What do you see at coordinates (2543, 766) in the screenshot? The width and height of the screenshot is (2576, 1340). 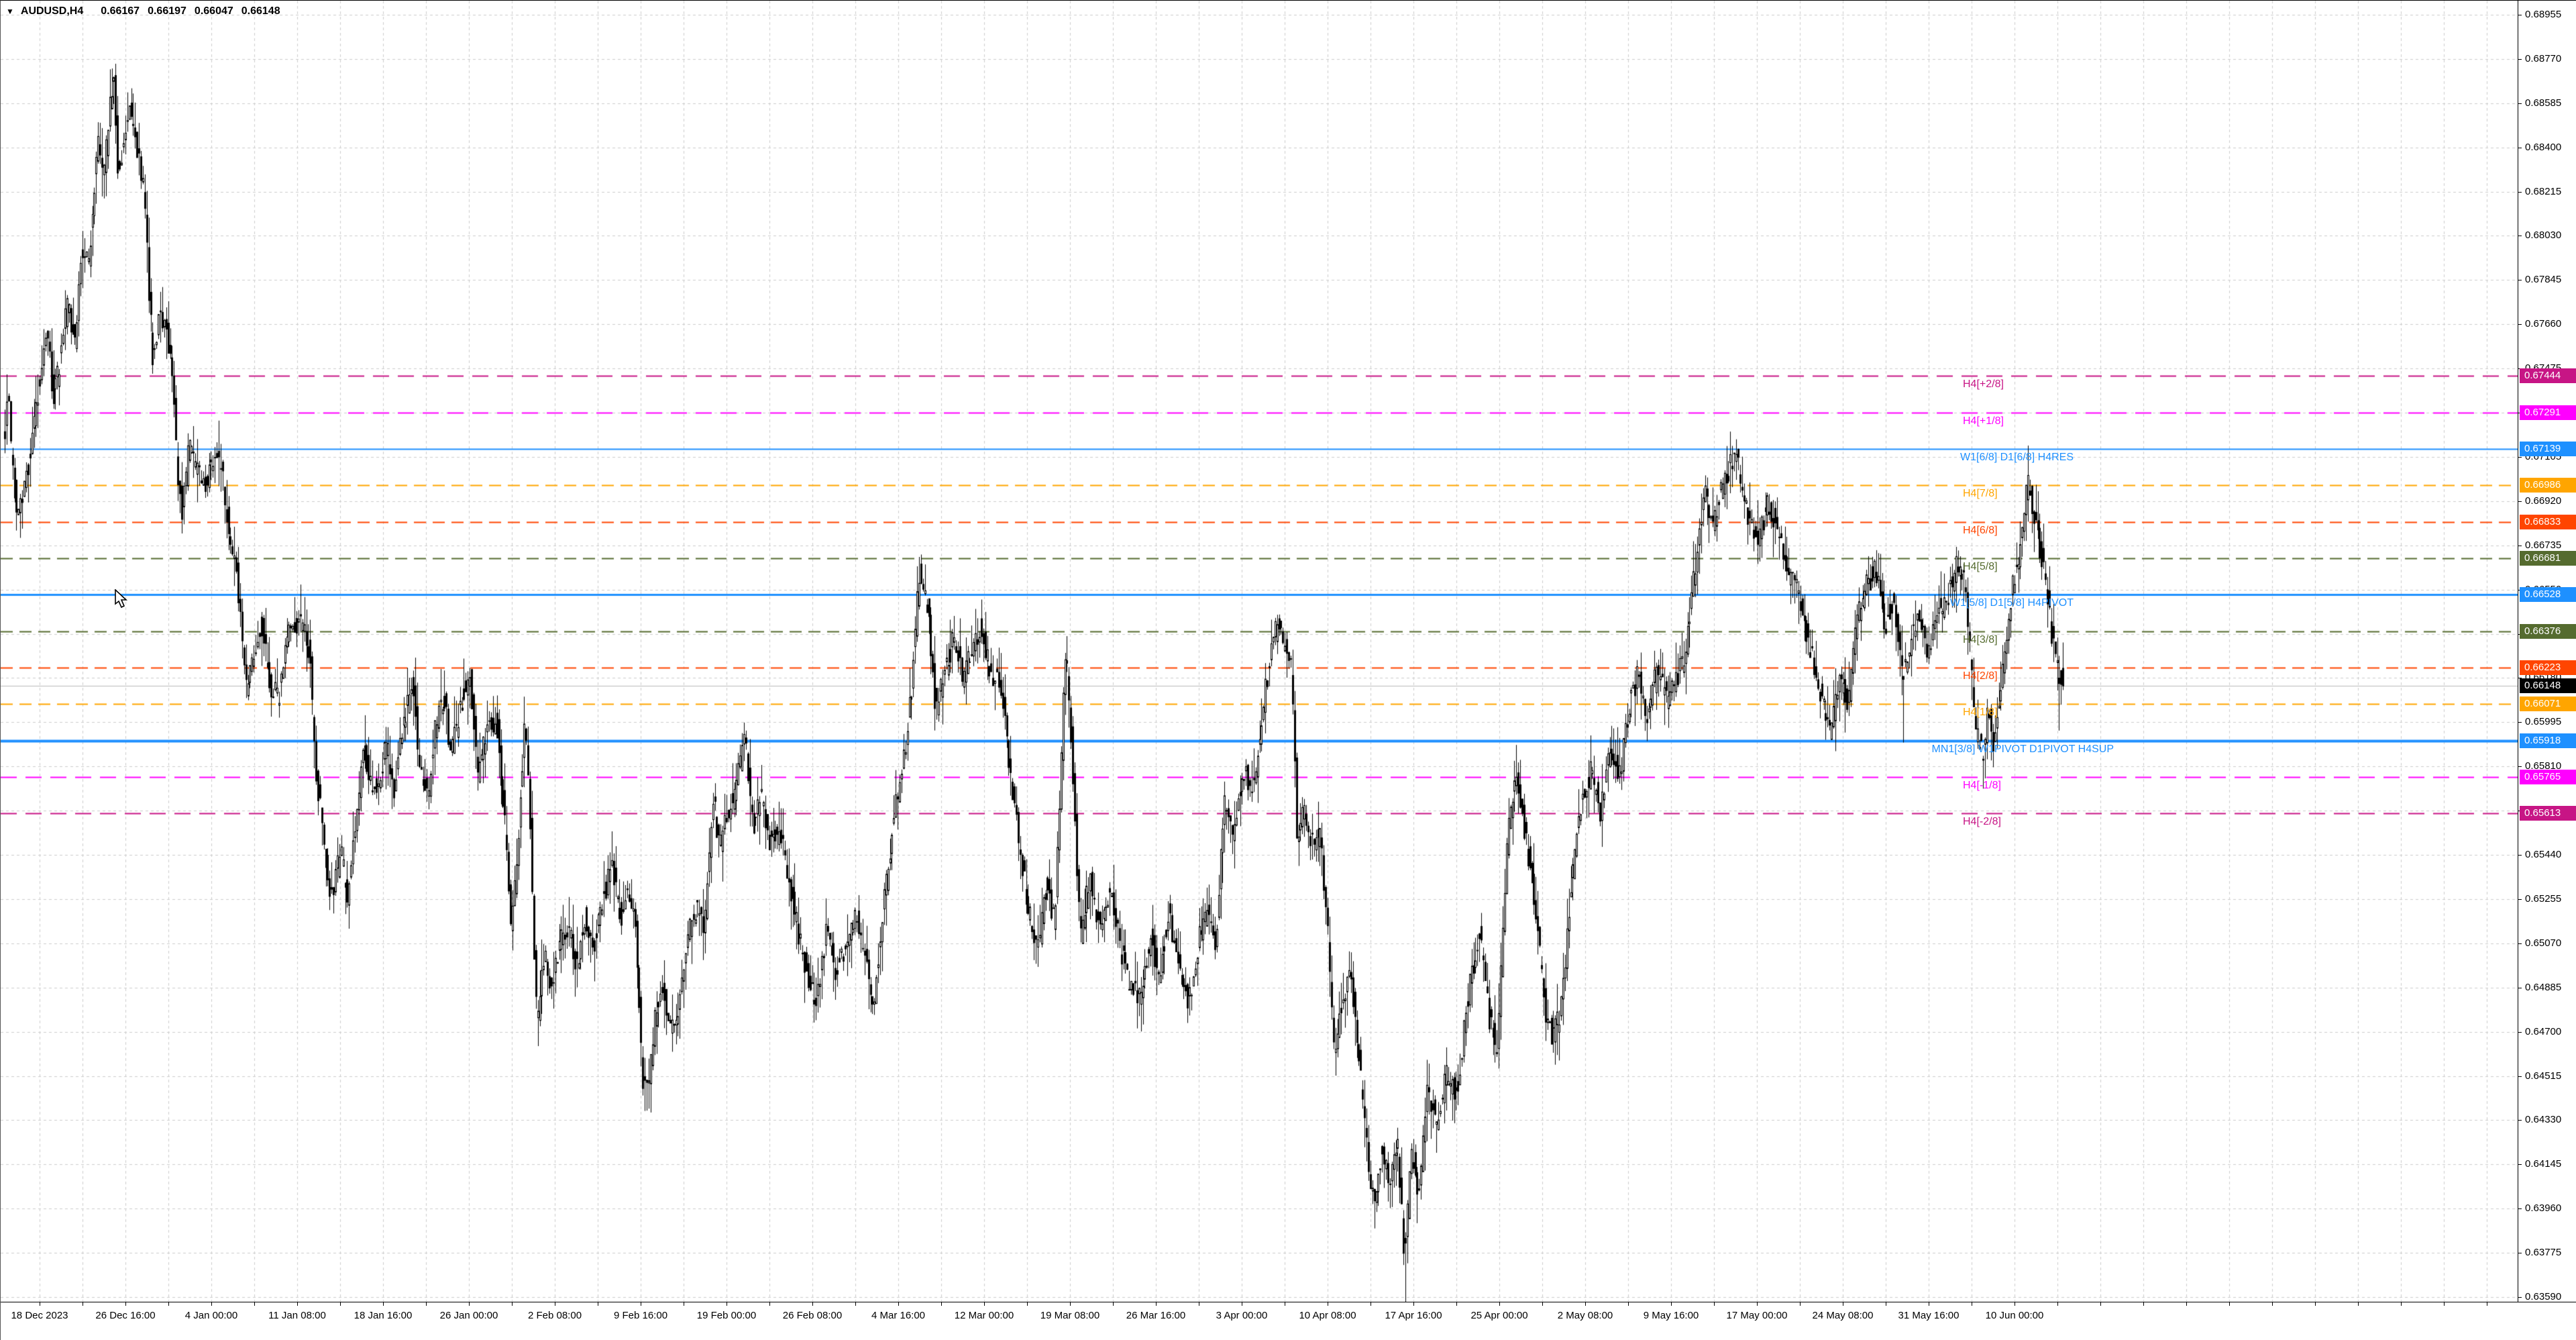 I see `price-axis-label: 0.65810` at bounding box center [2543, 766].